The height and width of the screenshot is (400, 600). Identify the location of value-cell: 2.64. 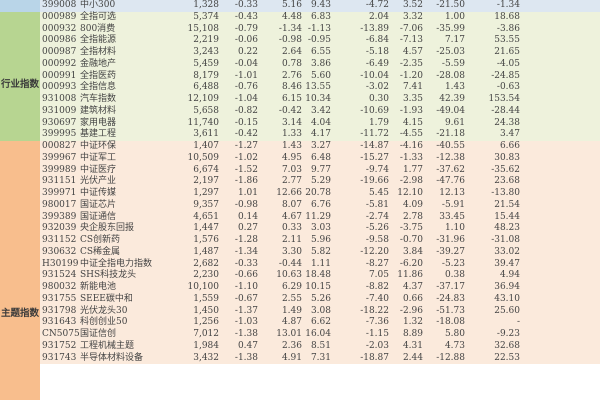
(291, 52).